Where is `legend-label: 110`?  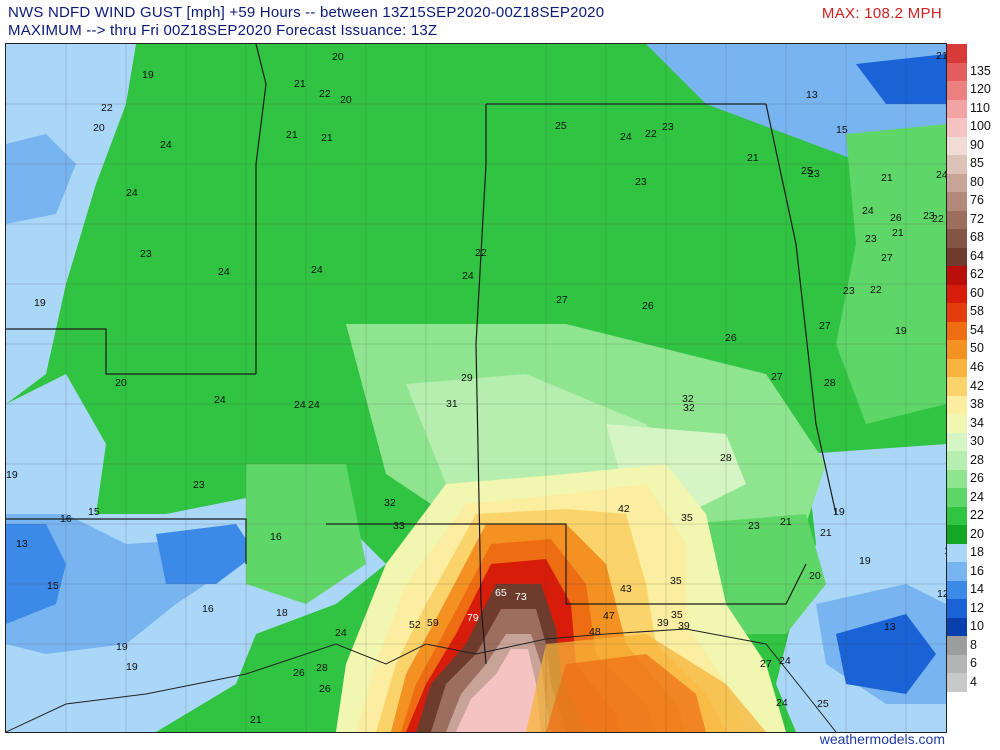 legend-label: 110 is located at coordinates (980, 107).